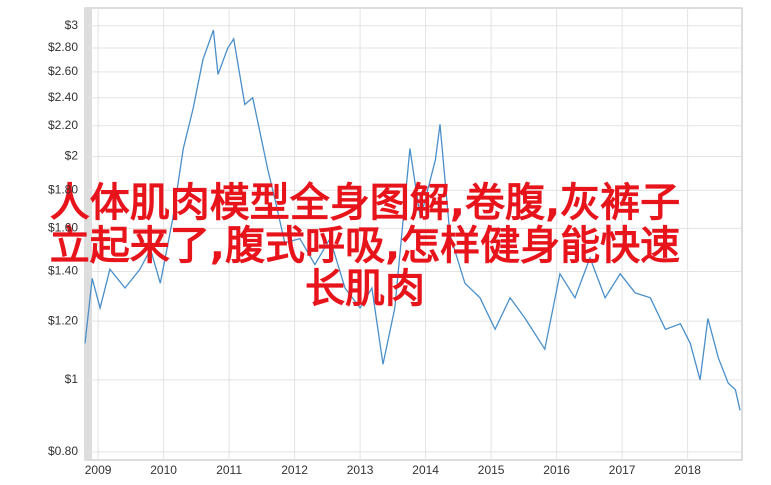  Describe the element at coordinates (294, 470) in the screenshot. I see `x-tick-label: 2012` at that location.